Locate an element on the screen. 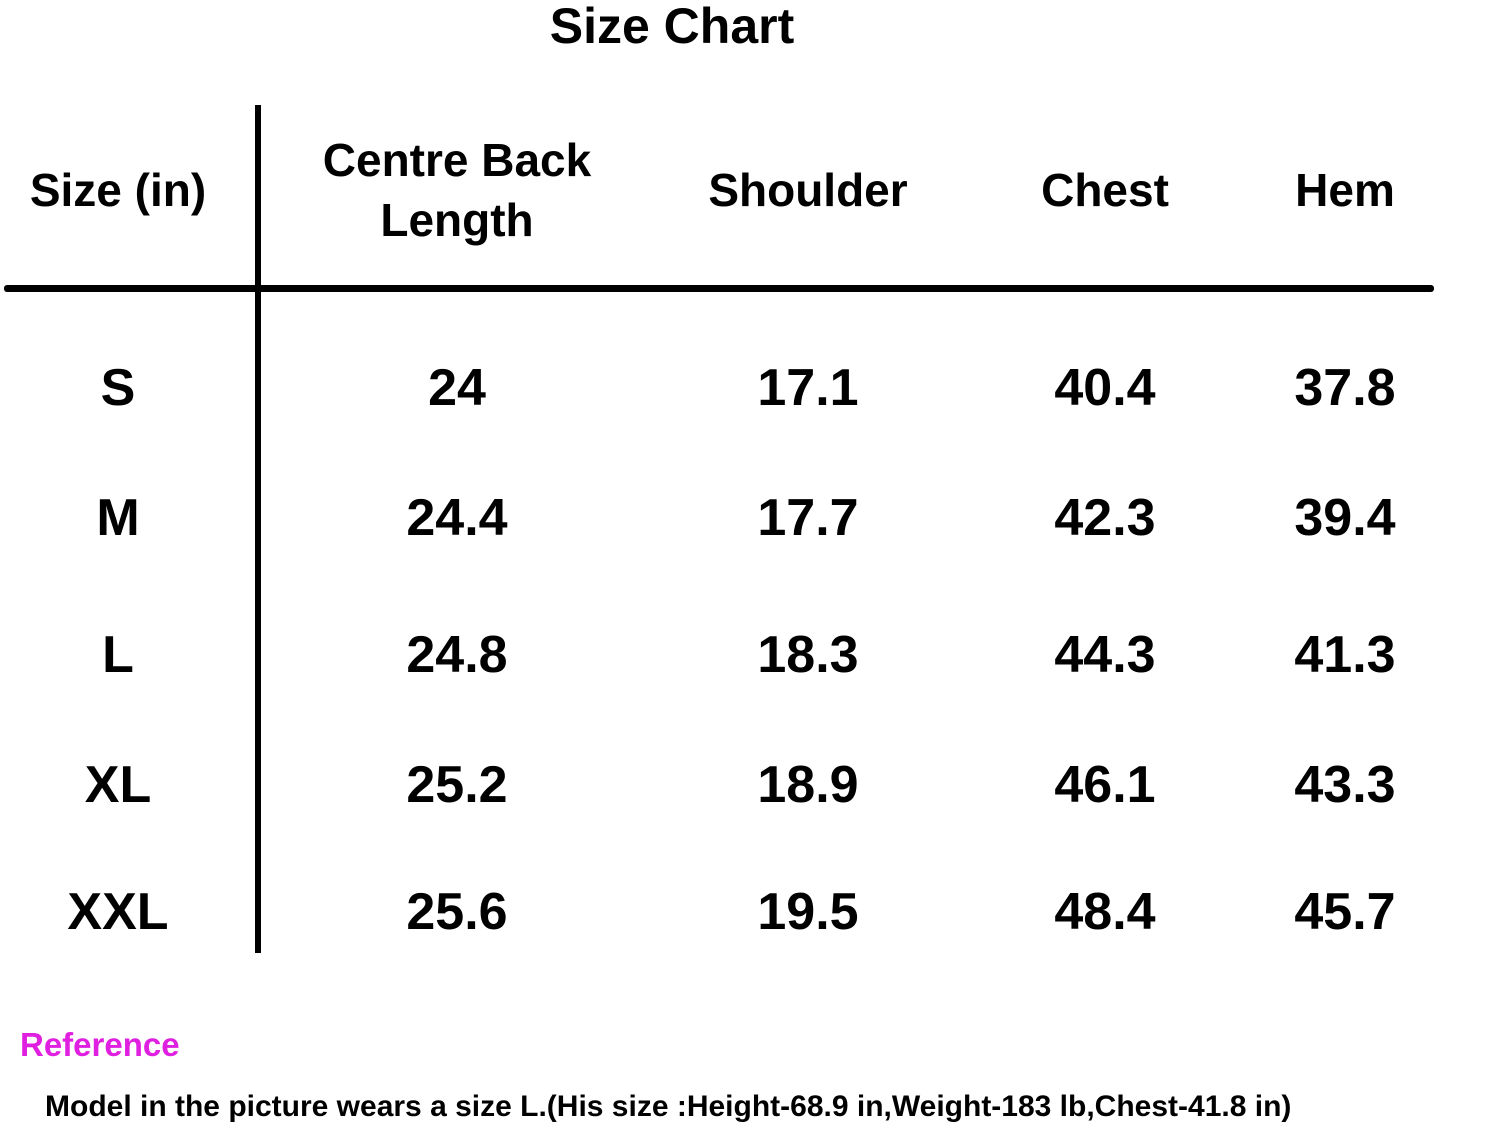  measurement: 19.5 is located at coordinates (808, 912).